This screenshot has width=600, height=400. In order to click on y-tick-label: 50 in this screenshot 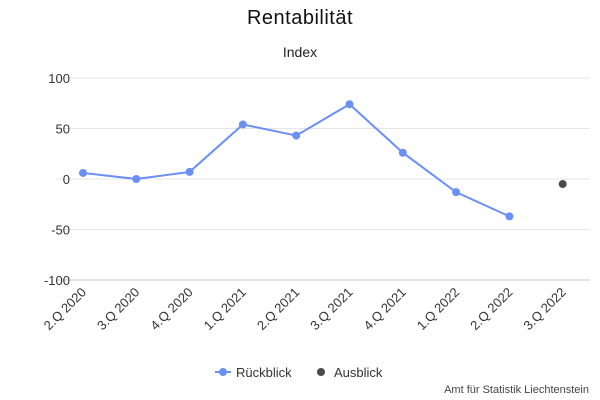, I will do `click(63, 129)`.